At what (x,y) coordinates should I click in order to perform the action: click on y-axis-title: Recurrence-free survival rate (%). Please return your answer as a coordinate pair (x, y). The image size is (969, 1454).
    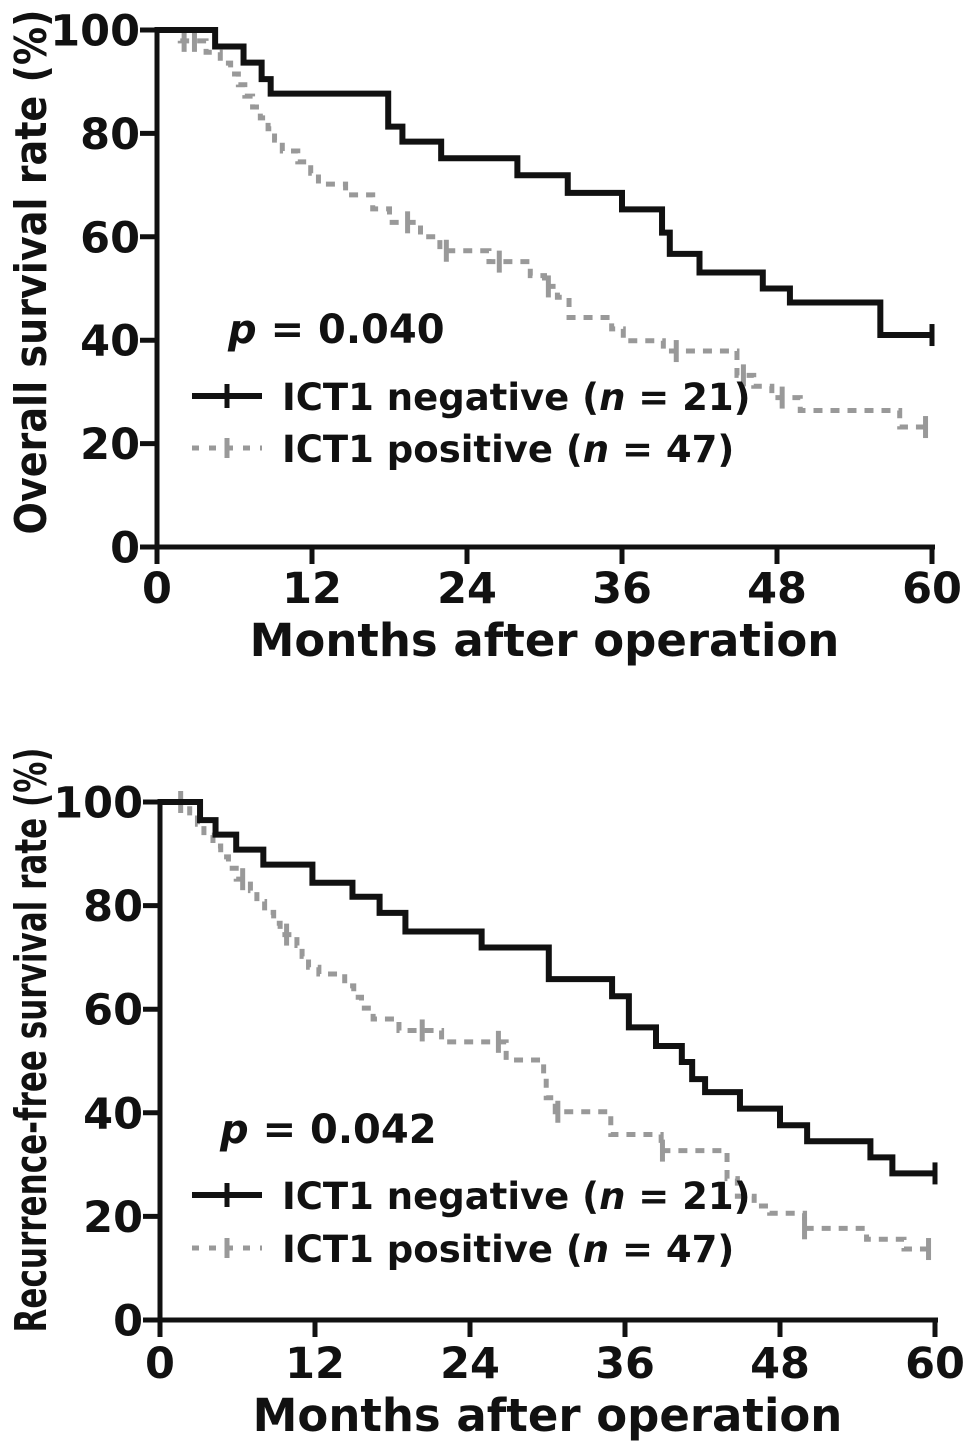
    Looking at the image, I should click on (31, 1040).